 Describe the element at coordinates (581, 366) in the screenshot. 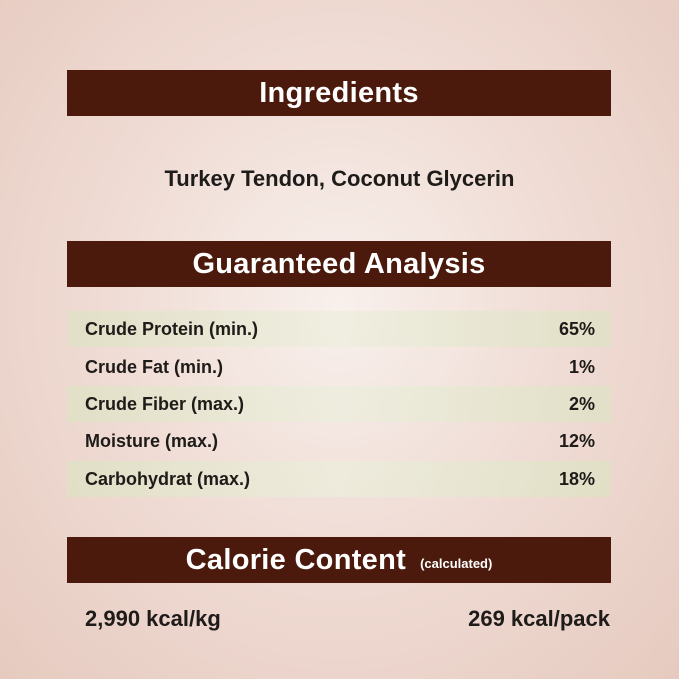

I see `row-value: 1%` at that location.